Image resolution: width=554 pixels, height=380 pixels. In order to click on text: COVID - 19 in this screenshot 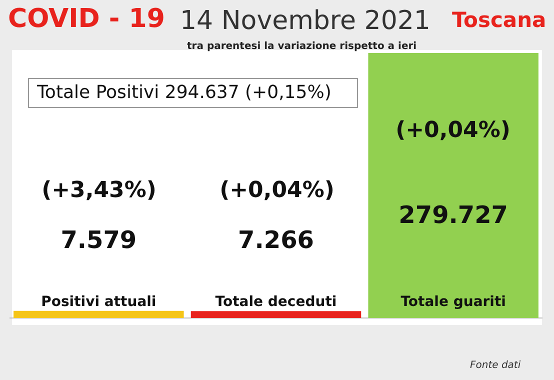, I will do `click(86, 19)`.